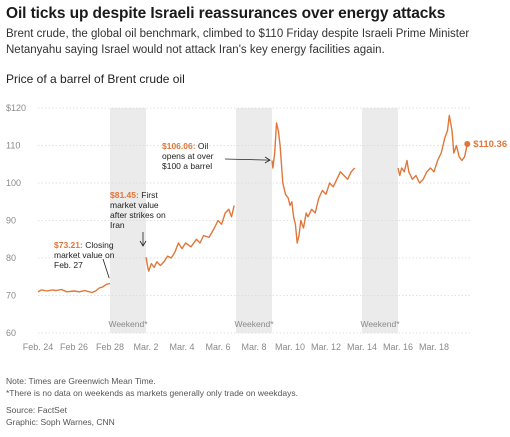 The width and height of the screenshot is (510, 437). Describe the element at coordinates (145, 347) in the screenshot. I see `x-tick-label: Mar. 2` at that location.